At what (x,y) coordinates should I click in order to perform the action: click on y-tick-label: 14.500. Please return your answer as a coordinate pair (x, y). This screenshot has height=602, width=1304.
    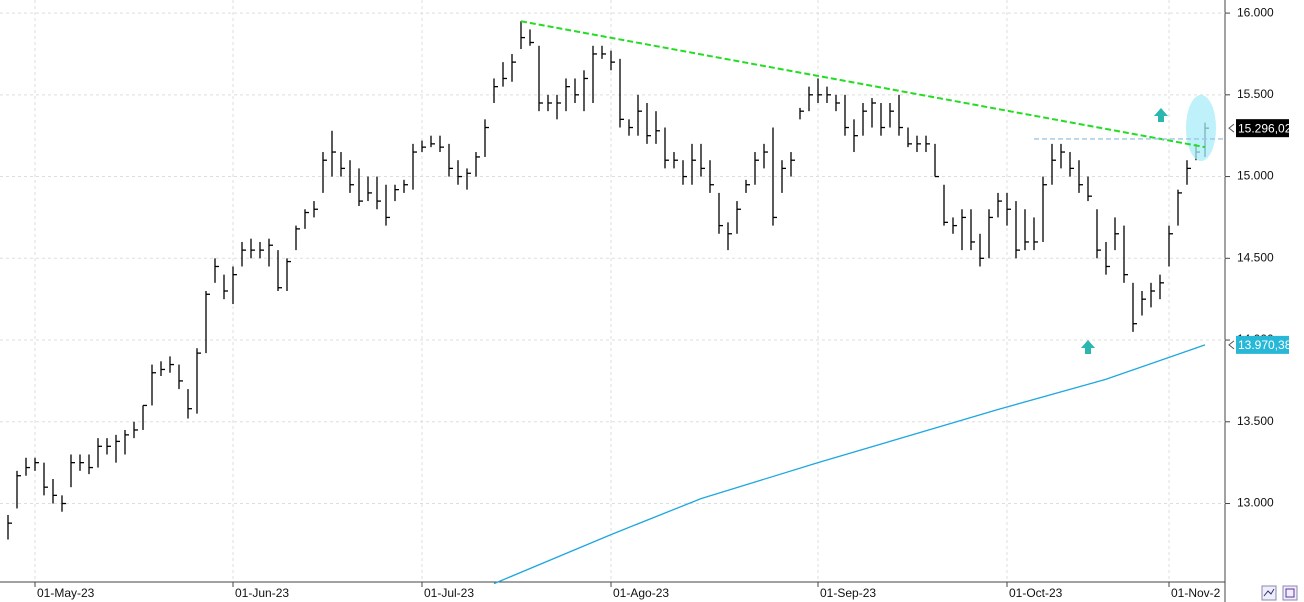
    Looking at the image, I should click on (1255, 257).